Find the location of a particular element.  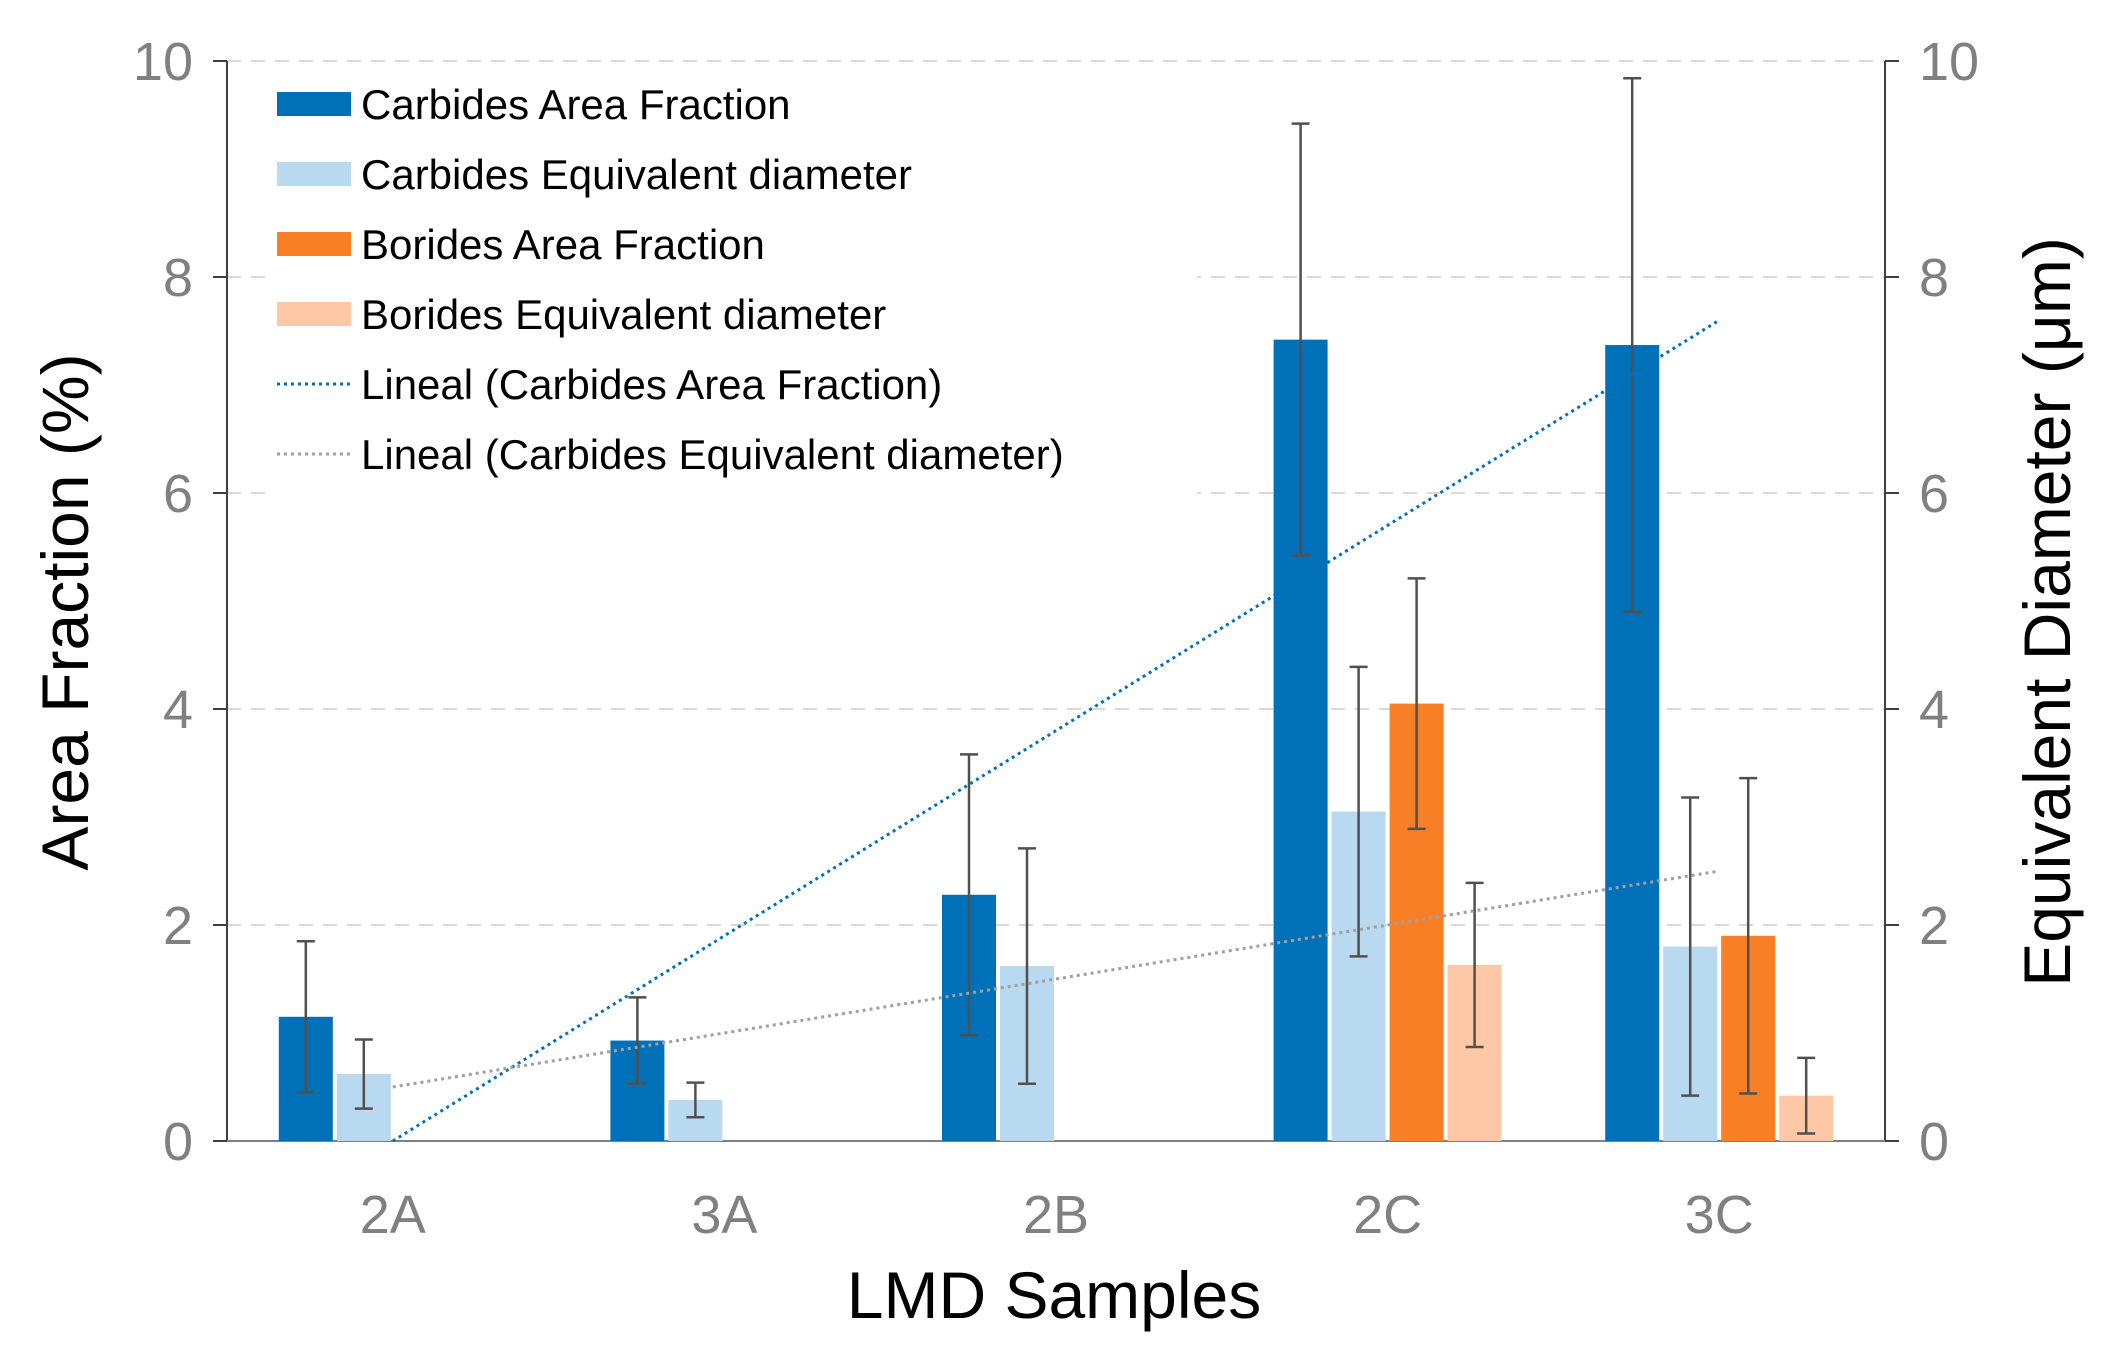

y-tick-label: 0 is located at coordinates (178, 1142).